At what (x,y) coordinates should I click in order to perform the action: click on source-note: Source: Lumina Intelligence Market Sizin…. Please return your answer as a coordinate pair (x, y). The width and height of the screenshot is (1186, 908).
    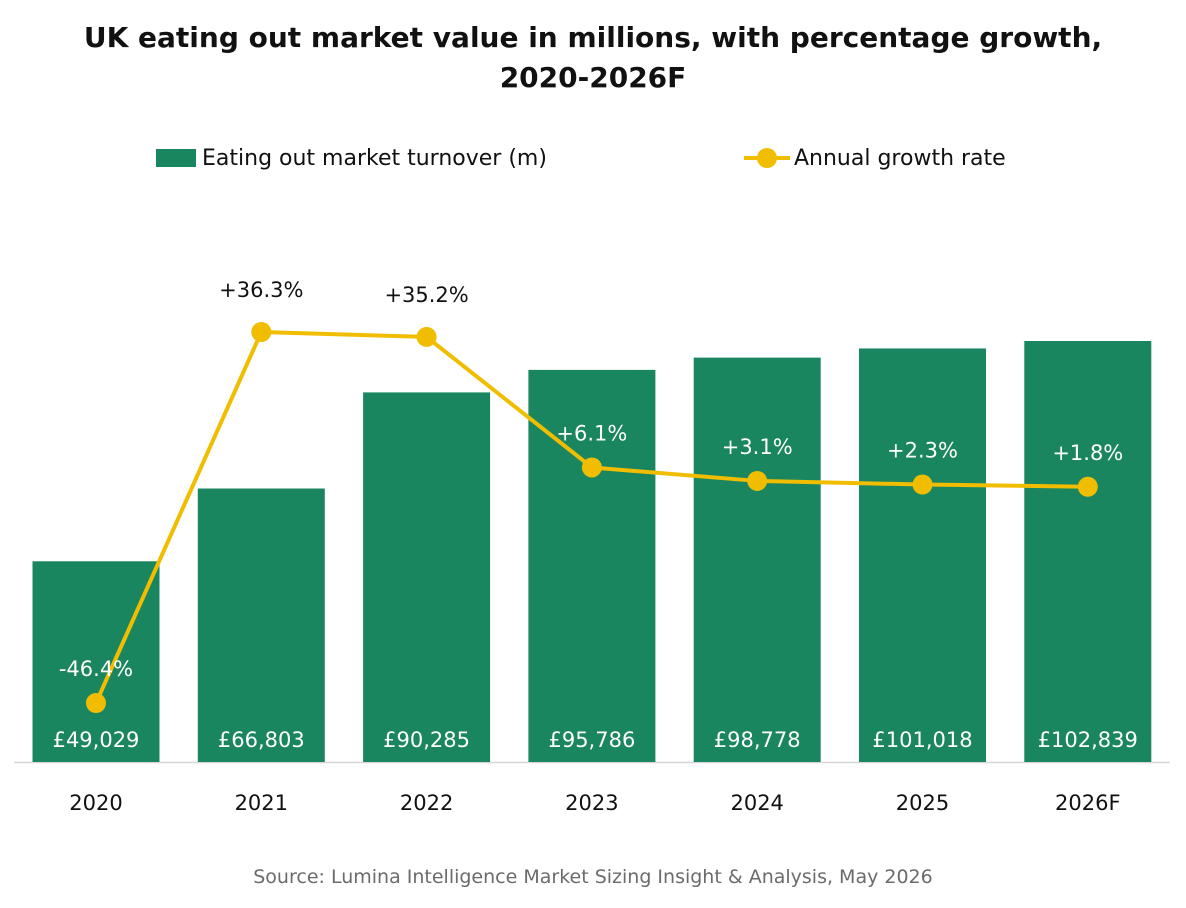
    Looking at the image, I should click on (593, 877).